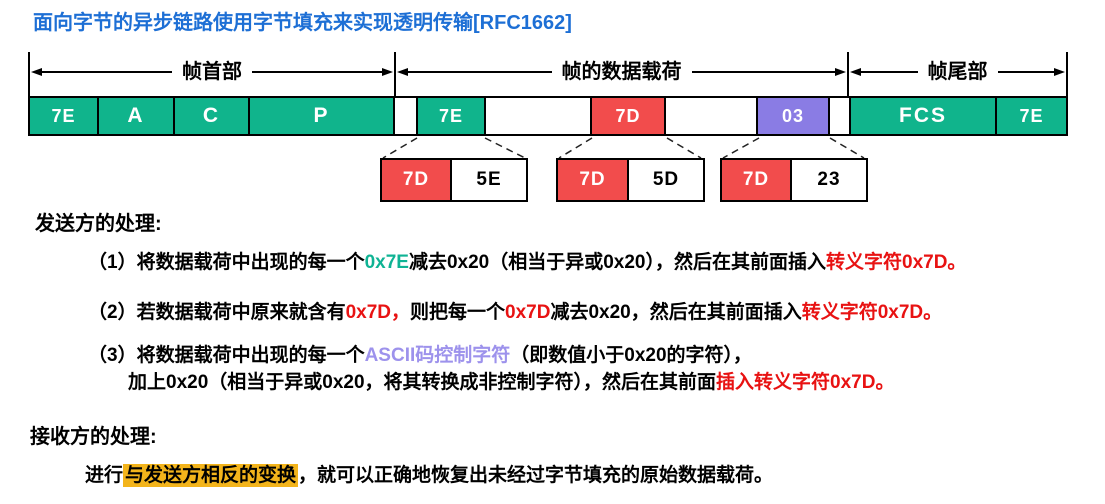 This screenshot has height=504, width=1105. Describe the element at coordinates (322, 116) in the screenshot. I see `frame-cell-protocol: P` at that location.